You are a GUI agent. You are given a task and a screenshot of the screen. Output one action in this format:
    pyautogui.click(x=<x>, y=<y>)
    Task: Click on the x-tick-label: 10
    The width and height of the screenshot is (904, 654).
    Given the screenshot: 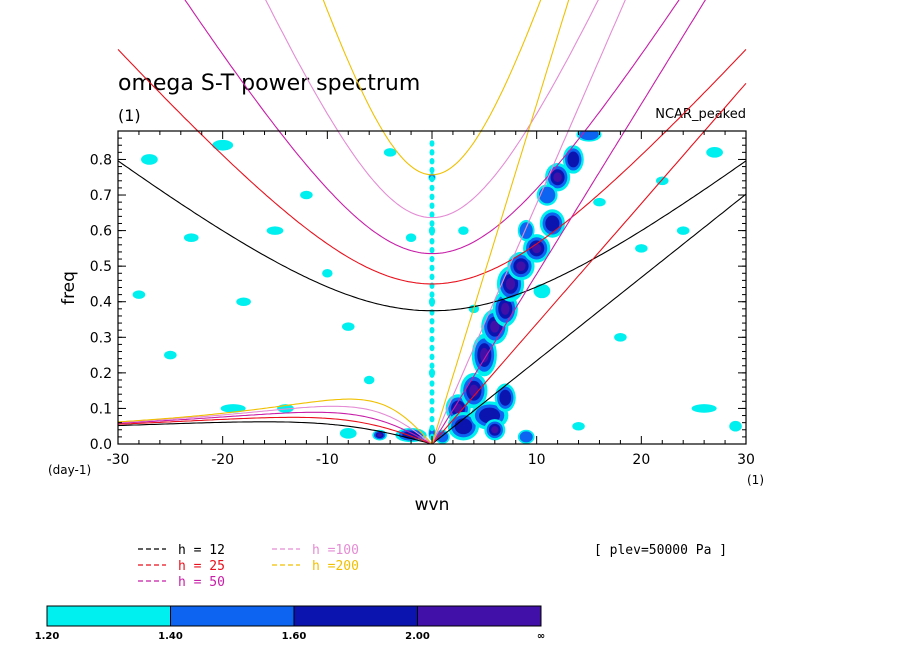 What is the action you would take?
    pyautogui.click(x=537, y=460)
    